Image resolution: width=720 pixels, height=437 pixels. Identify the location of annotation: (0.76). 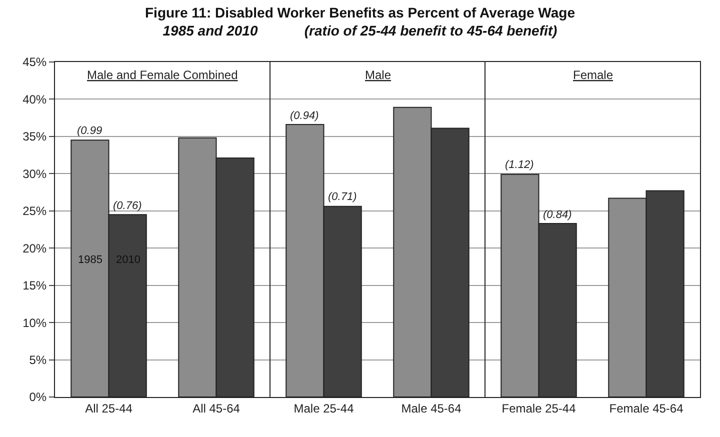
(127, 206).